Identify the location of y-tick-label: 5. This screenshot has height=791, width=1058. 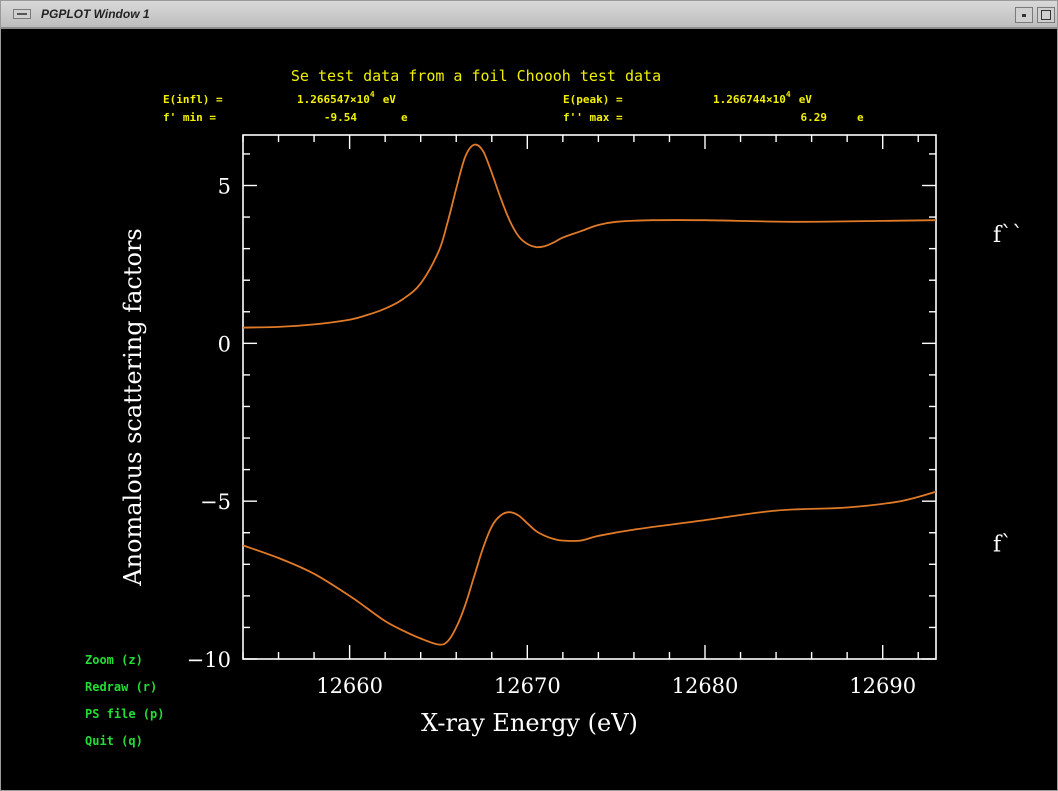
(224, 187).